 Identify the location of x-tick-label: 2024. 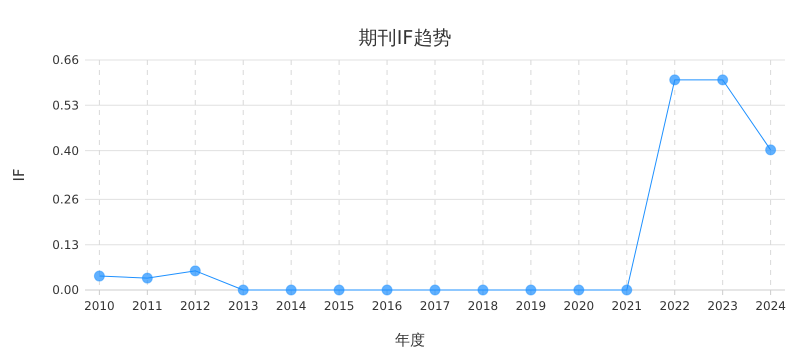
(770, 306).